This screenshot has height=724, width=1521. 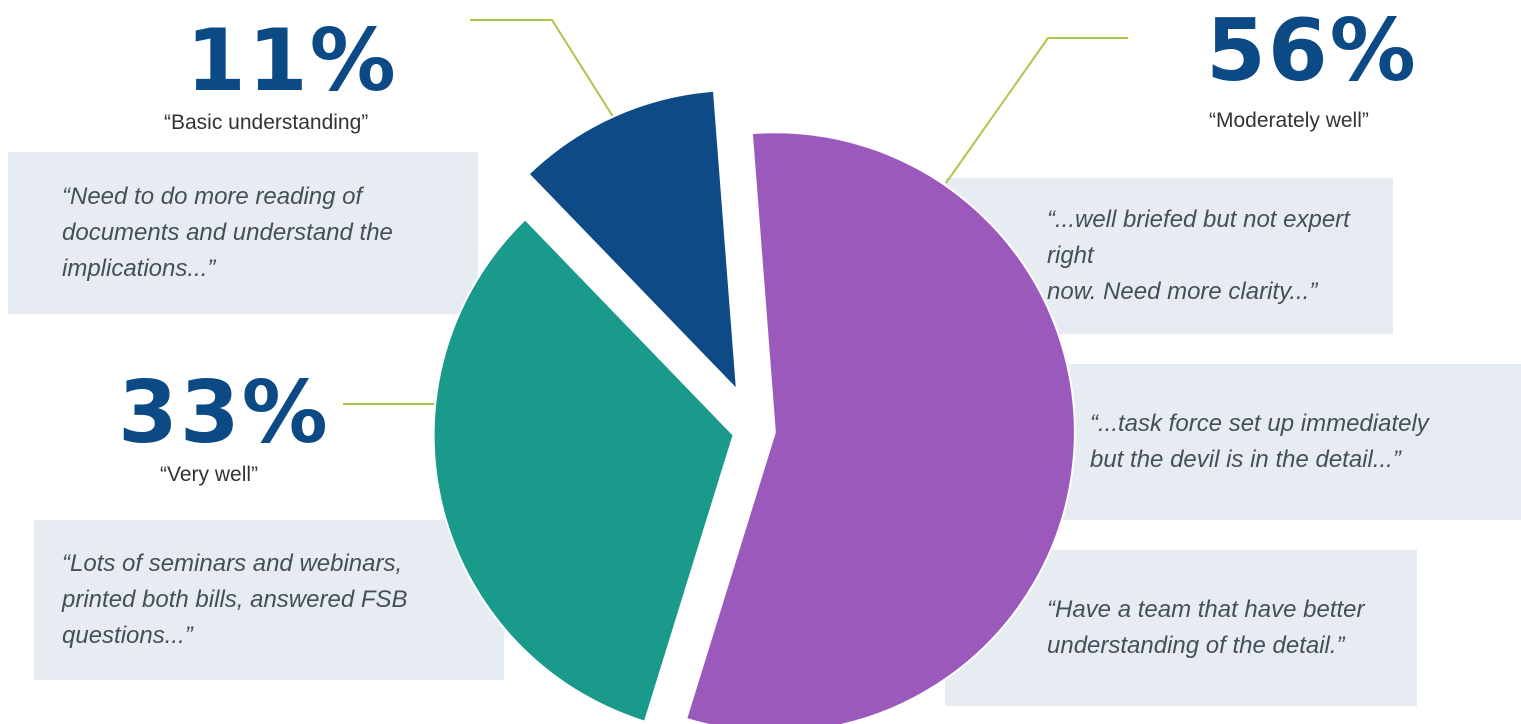 I want to click on leader-line-moderately, so click(x=1036, y=110).